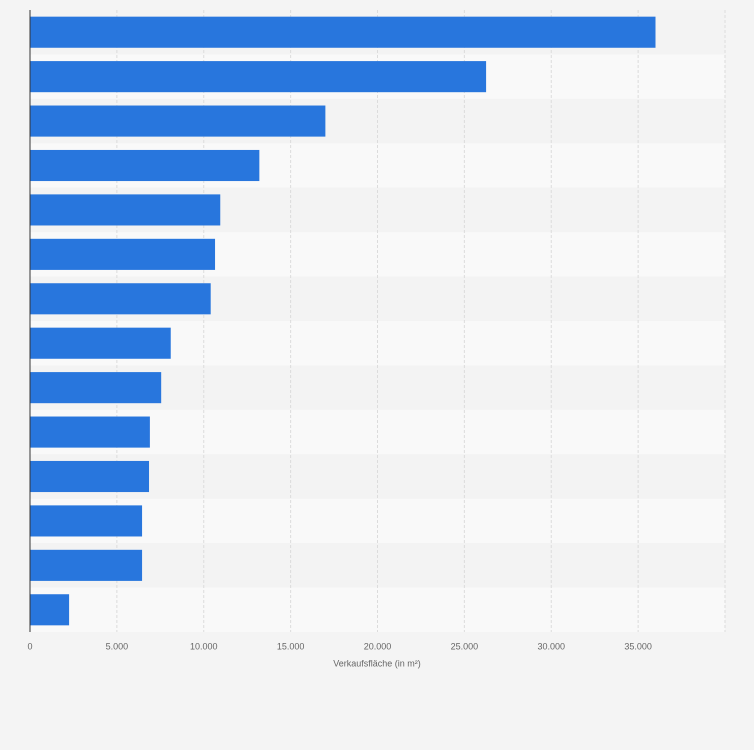 Image resolution: width=754 pixels, height=750 pixels. What do you see at coordinates (291, 646) in the screenshot?
I see `x-tick-label: 15.000` at bounding box center [291, 646].